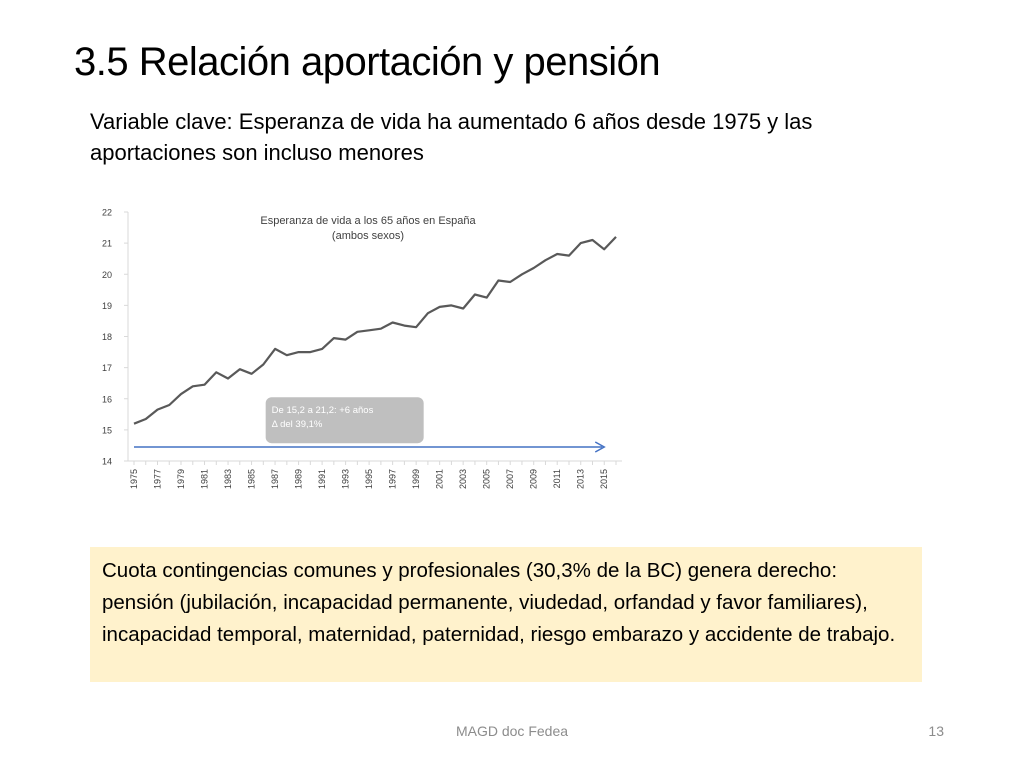 The width and height of the screenshot is (1024, 768). I want to click on life-expectancy-line, so click(375, 330).